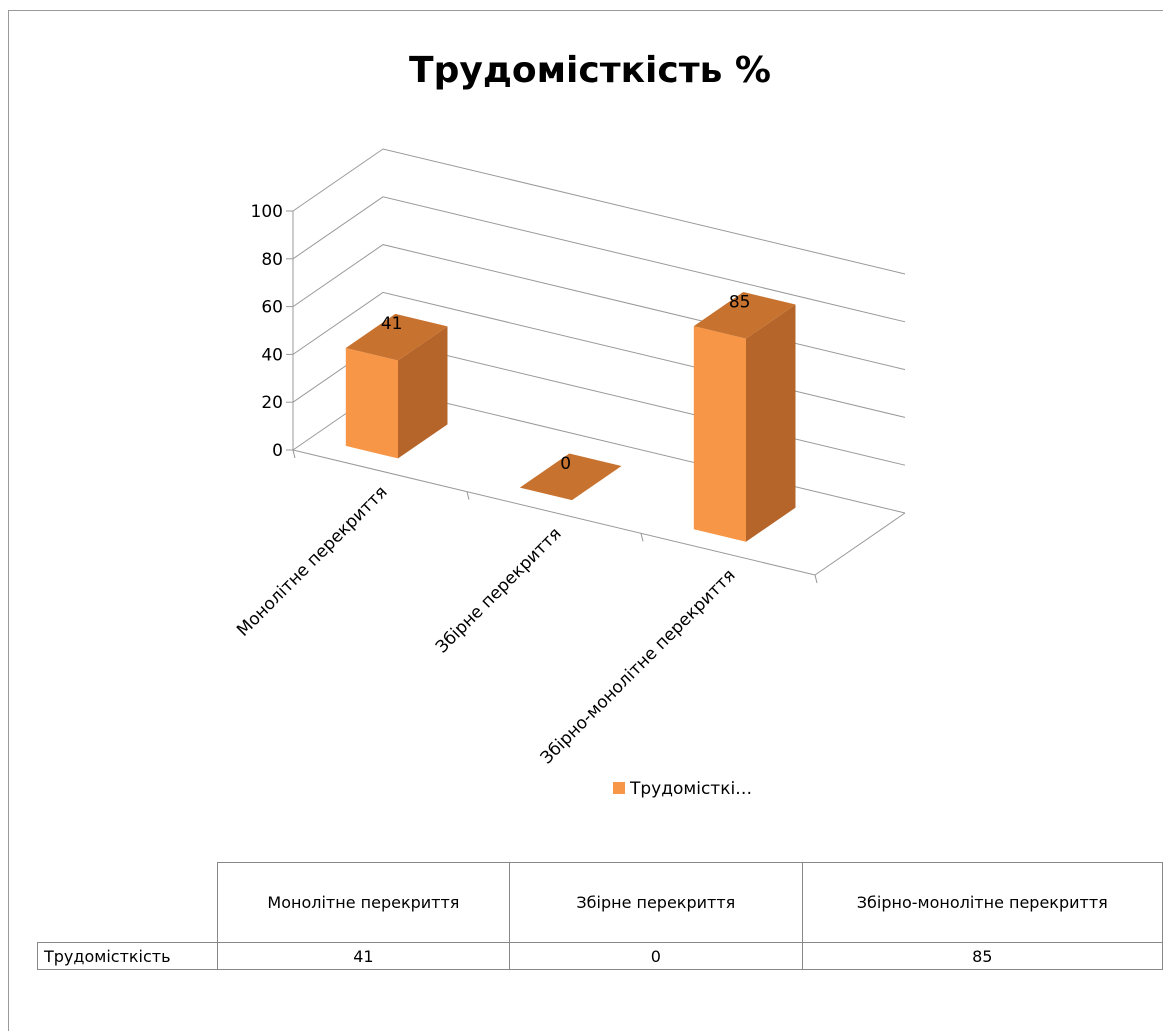  What do you see at coordinates (272, 308) in the screenshot?
I see `y-tick-label: 60` at bounding box center [272, 308].